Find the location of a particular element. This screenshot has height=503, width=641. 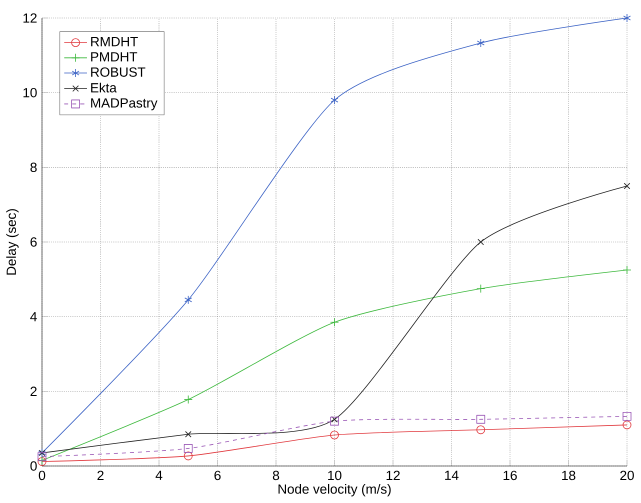

x-tick-label: 0 is located at coordinates (42, 475).